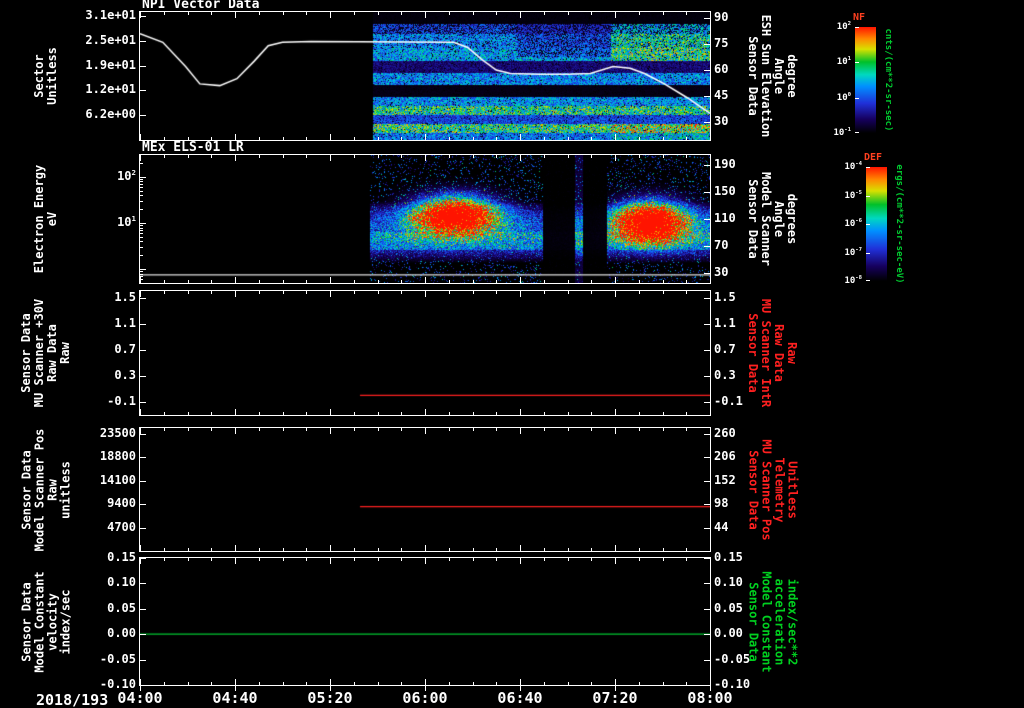 The height and width of the screenshot is (708, 1024). I want to click on y-tick-label: -0.05, so click(117, 659).